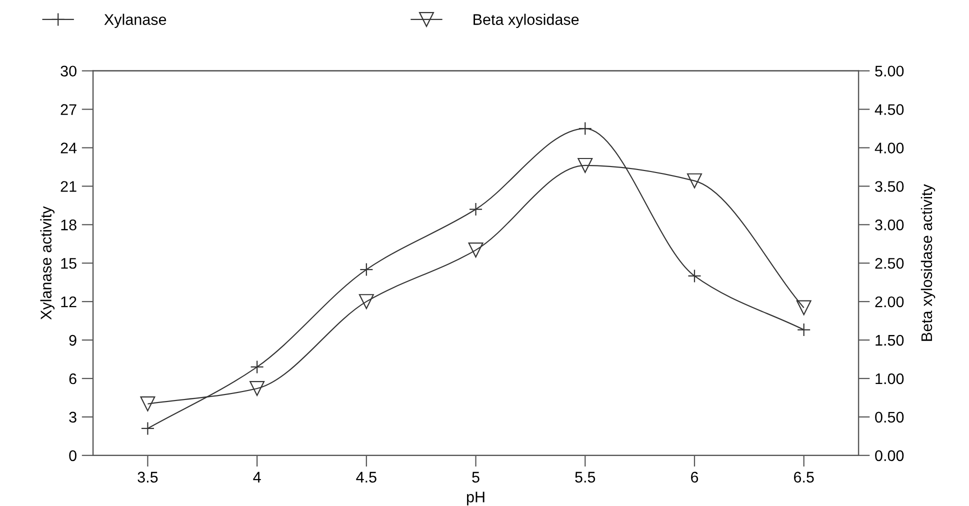 This screenshot has height=506, width=969. Describe the element at coordinates (135, 21) in the screenshot. I see `legend-label: Xylanase` at that location.